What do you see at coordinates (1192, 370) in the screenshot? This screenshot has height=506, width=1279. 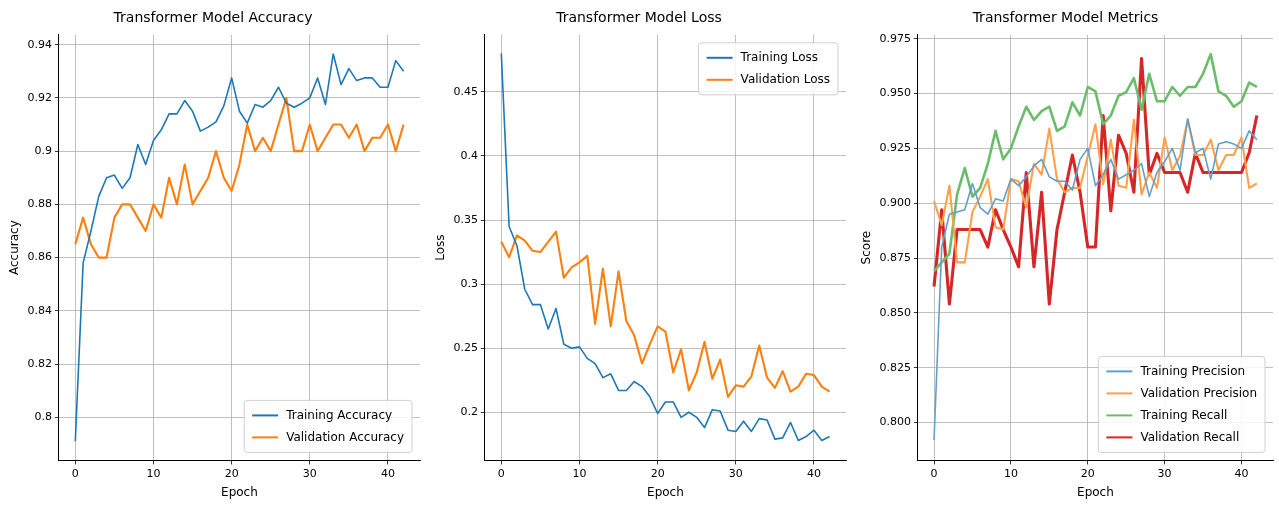 I see `legend-label: Training Precision` at bounding box center [1192, 370].